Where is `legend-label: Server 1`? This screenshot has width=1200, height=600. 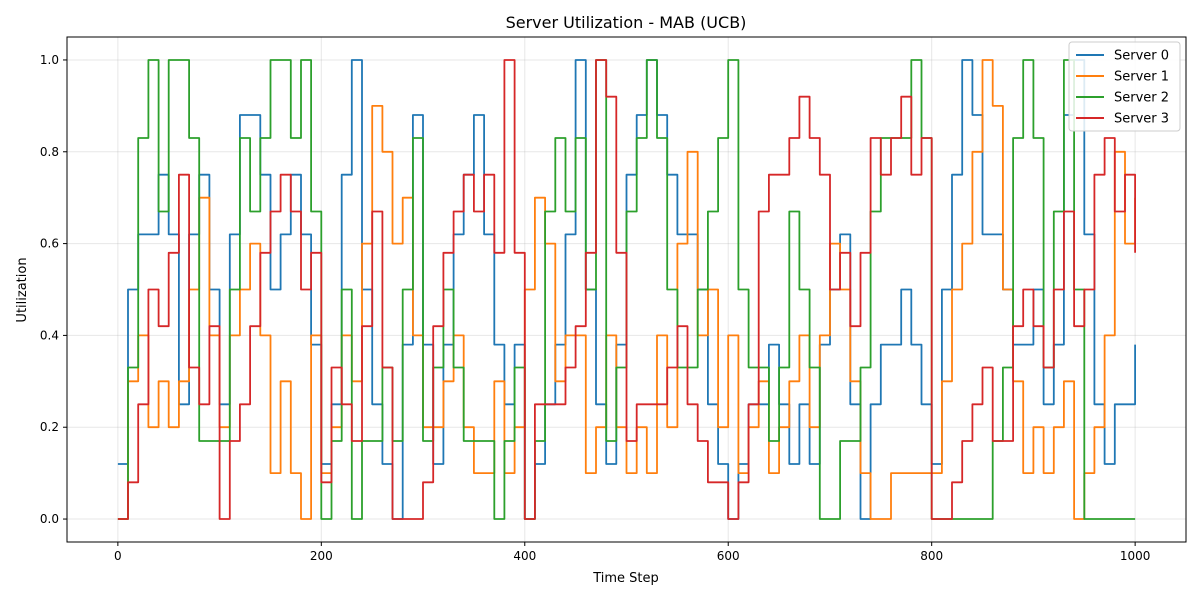 legend-label: Server 1 is located at coordinates (1141, 77).